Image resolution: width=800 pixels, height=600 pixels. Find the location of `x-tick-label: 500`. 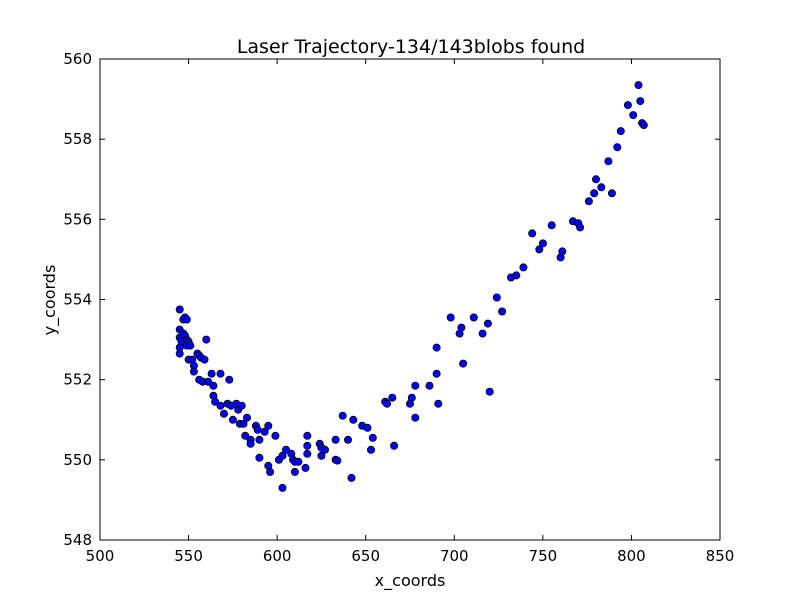

x-tick-label: 500 is located at coordinates (100, 556).